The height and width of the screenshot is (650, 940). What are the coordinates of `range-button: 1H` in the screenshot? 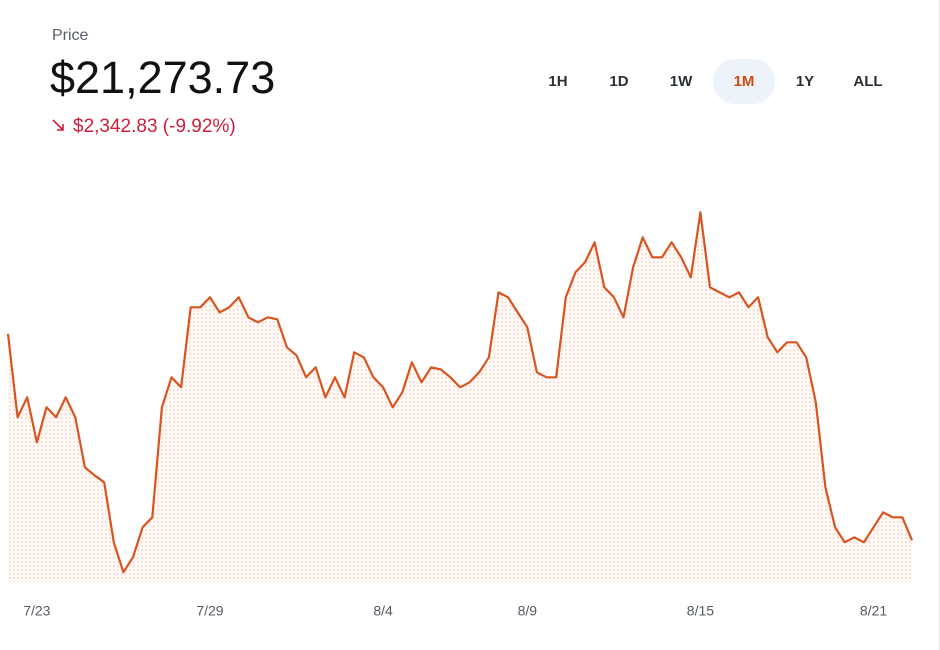 It's located at (557, 81).